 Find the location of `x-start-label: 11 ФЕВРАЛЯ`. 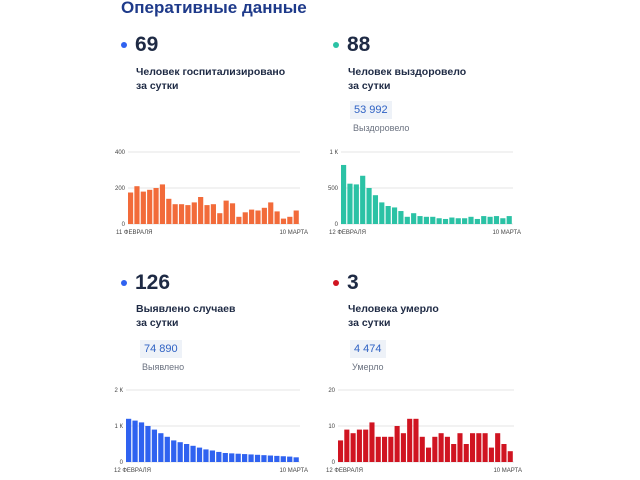

x-start-label: 11 ФЕВРАЛЯ is located at coordinates (134, 233).